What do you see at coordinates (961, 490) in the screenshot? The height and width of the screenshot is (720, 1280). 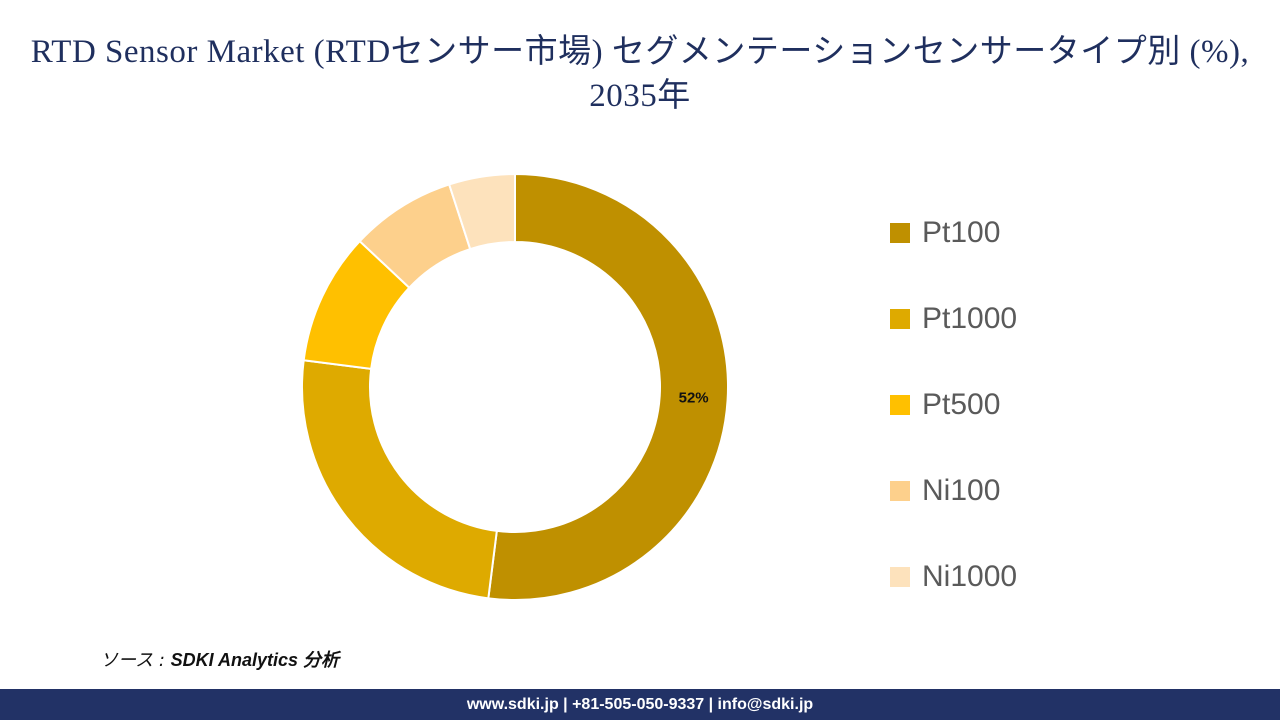 I see `legend-label: Ni100` at bounding box center [961, 490].